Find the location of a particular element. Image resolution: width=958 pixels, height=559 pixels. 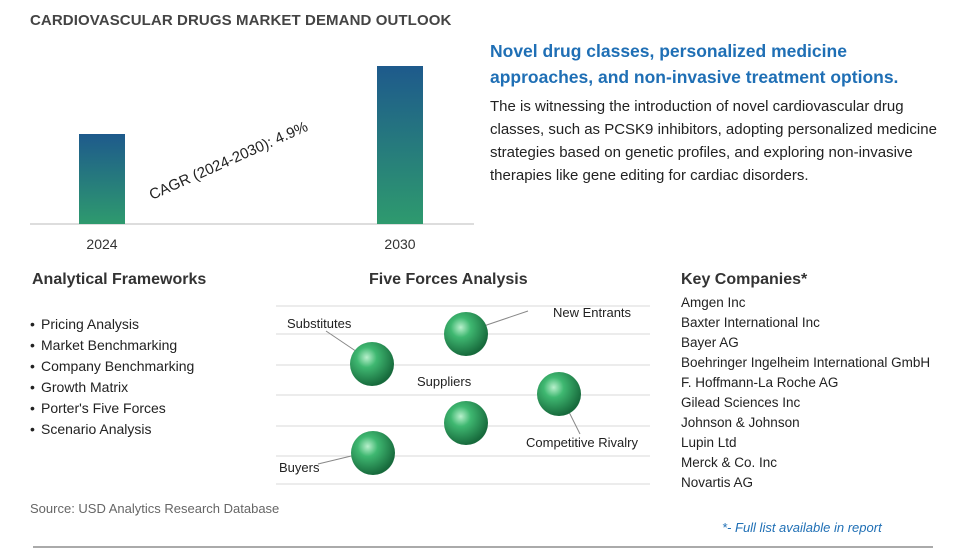

list-item: Company Benchmarking is located at coordinates (112, 366).